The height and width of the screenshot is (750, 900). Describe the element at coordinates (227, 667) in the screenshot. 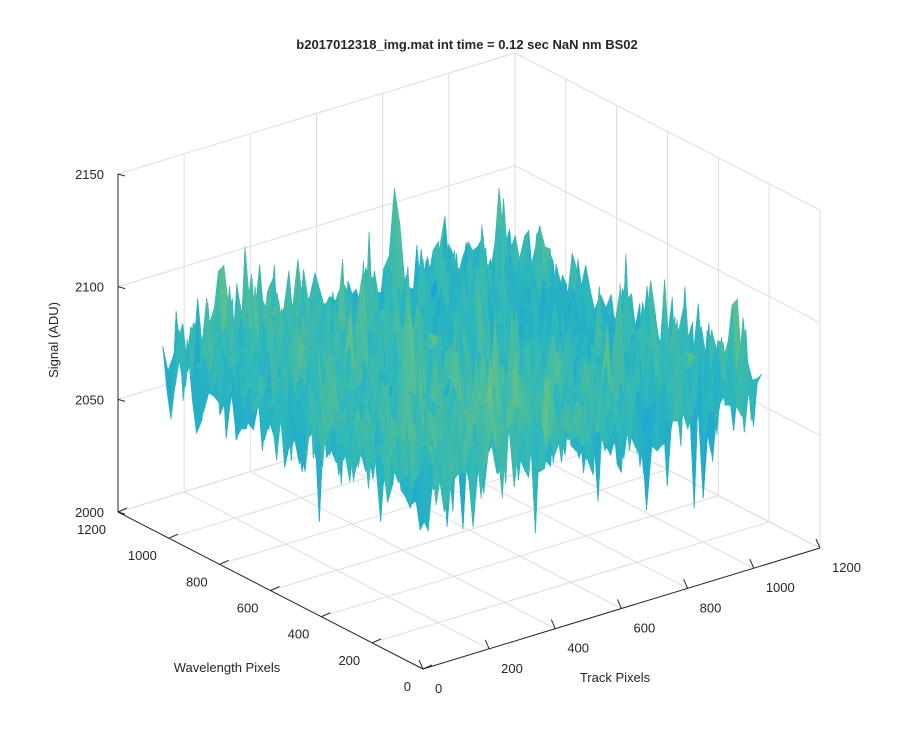

I see `y-axis-label: Wavelength Pixels` at that location.